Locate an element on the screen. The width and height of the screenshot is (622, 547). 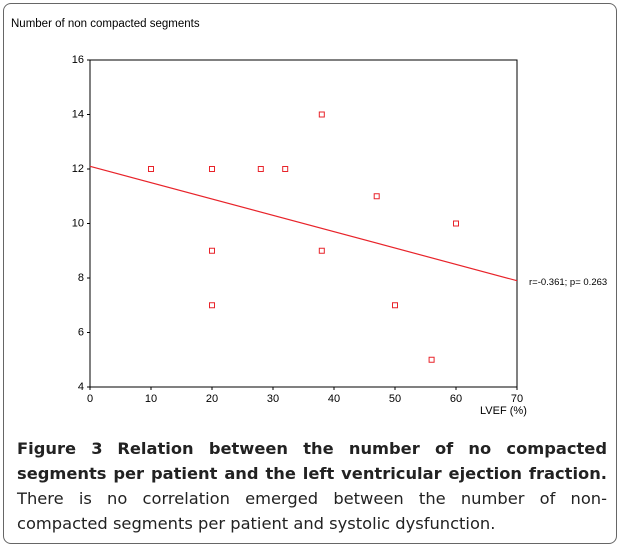
x-tick-label: 20 is located at coordinates (212, 399).